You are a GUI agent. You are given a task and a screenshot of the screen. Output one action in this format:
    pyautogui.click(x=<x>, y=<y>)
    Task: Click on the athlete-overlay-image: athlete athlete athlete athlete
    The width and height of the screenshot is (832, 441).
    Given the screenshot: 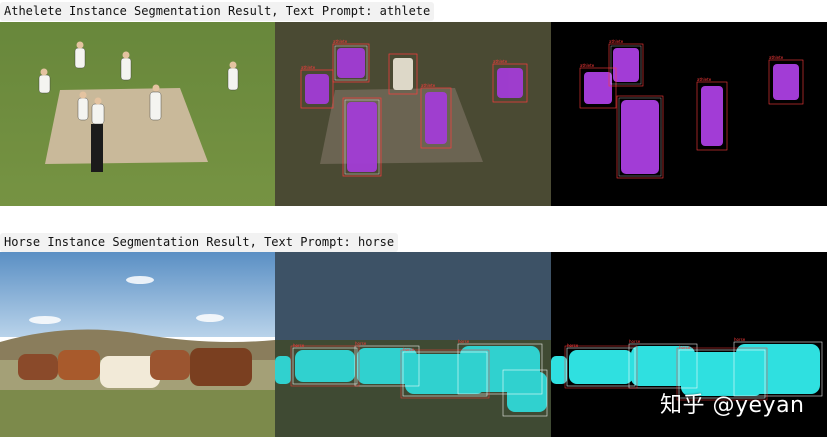 What is the action you would take?
    pyautogui.click(x=413, y=114)
    